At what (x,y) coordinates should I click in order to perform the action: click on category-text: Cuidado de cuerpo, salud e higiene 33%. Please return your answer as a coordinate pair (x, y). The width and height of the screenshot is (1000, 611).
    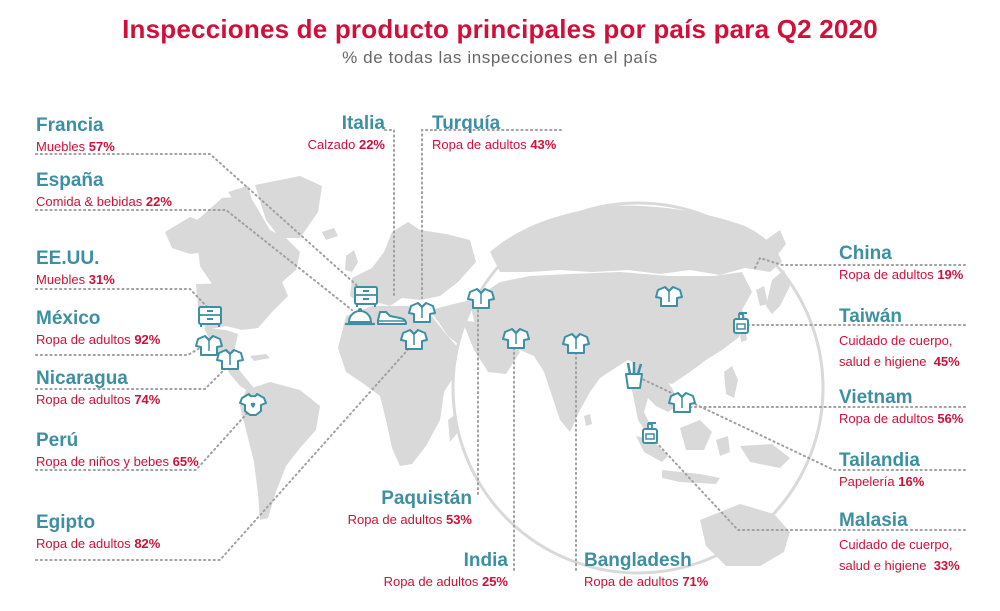
    Looking at the image, I should click on (899, 554).